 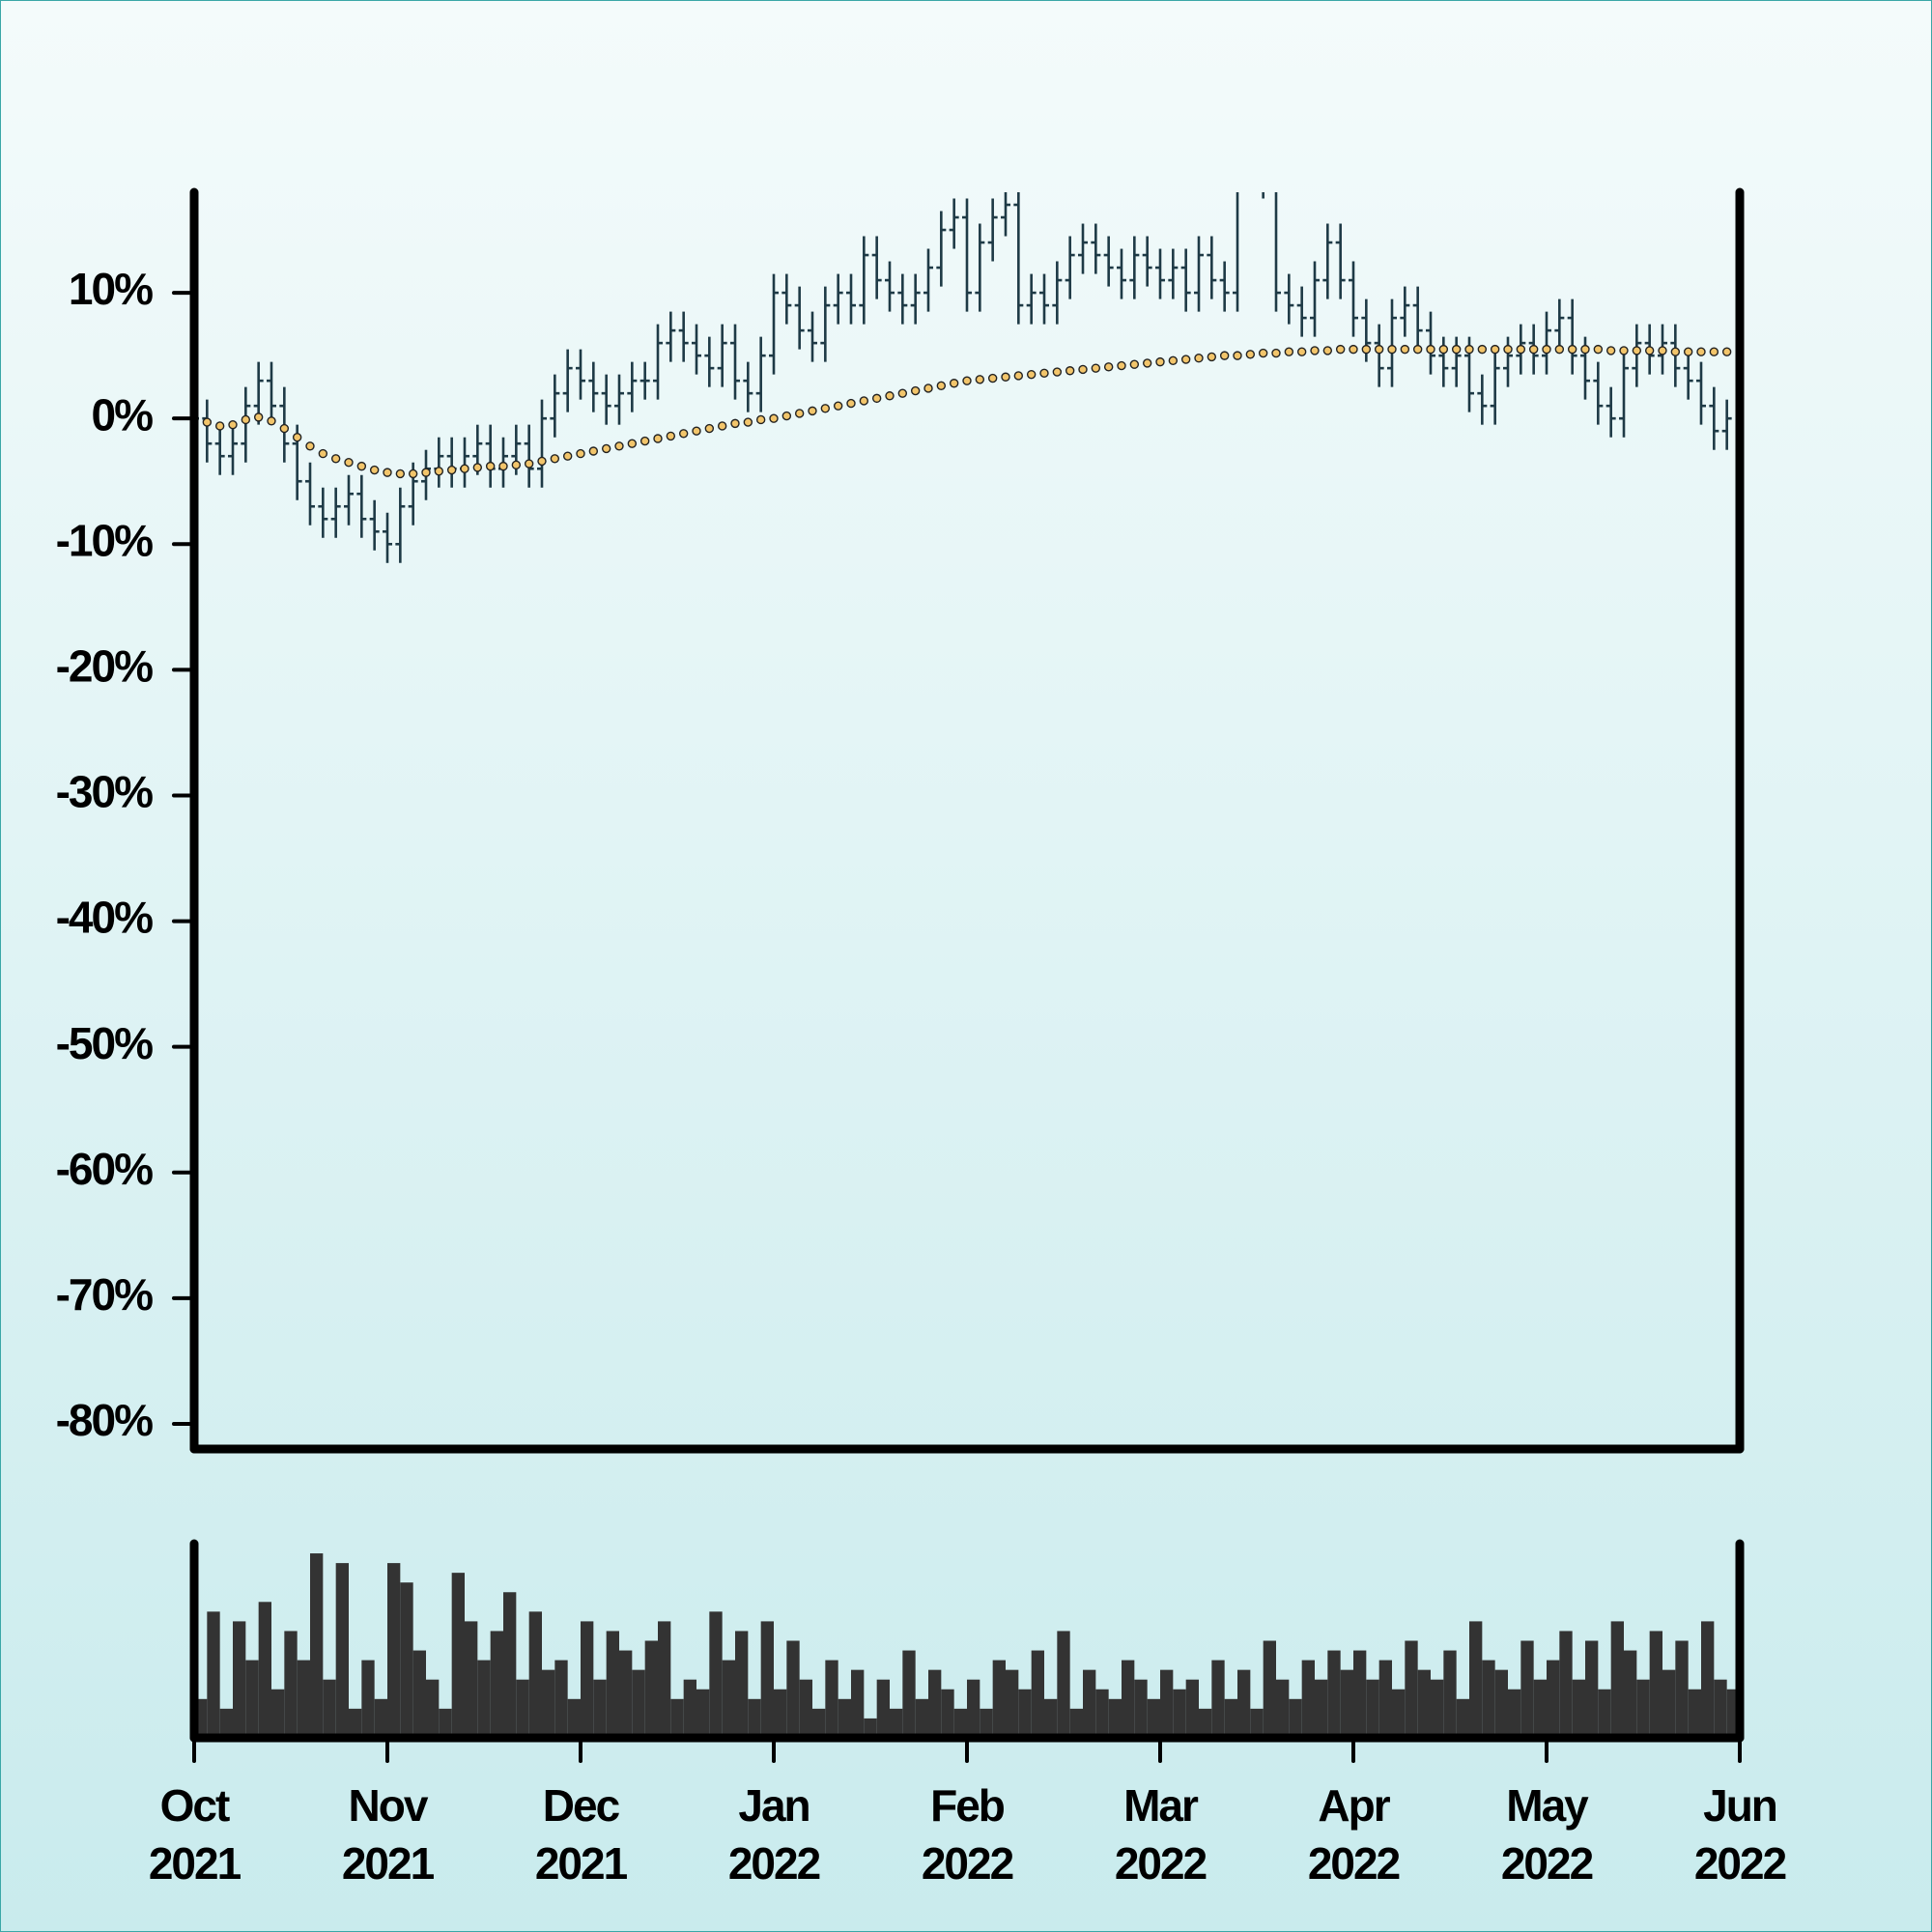 What do you see at coordinates (1740, 1834) in the screenshot?
I see `x-tick-label: Jun 2022` at bounding box center [1740, 1834].